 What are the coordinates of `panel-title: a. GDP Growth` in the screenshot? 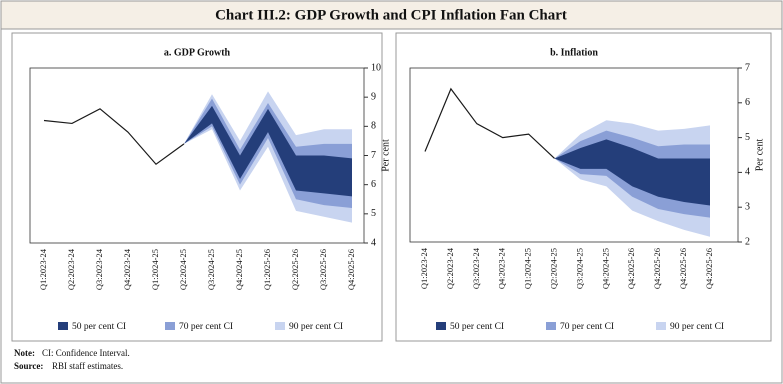 It's located at (197, 52).